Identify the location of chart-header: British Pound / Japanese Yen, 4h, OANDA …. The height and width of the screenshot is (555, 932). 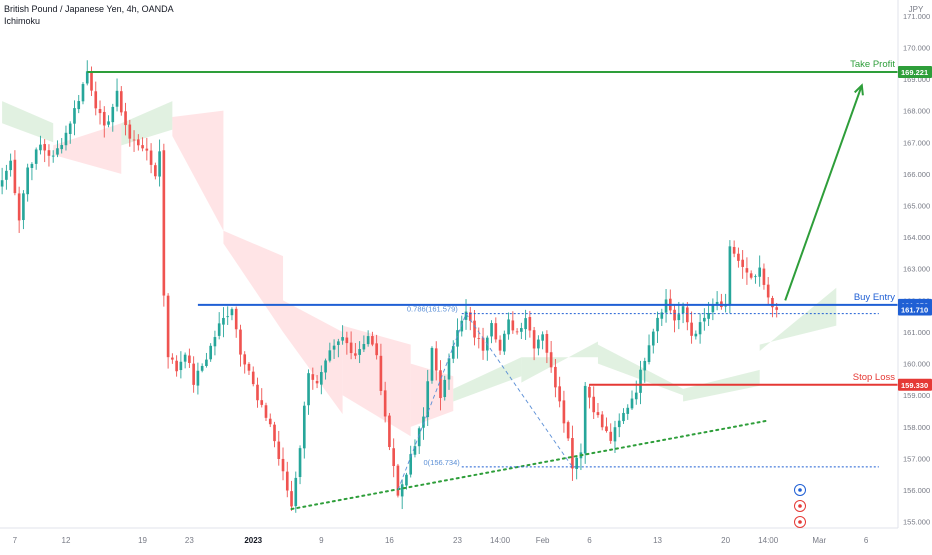
(89, 15).